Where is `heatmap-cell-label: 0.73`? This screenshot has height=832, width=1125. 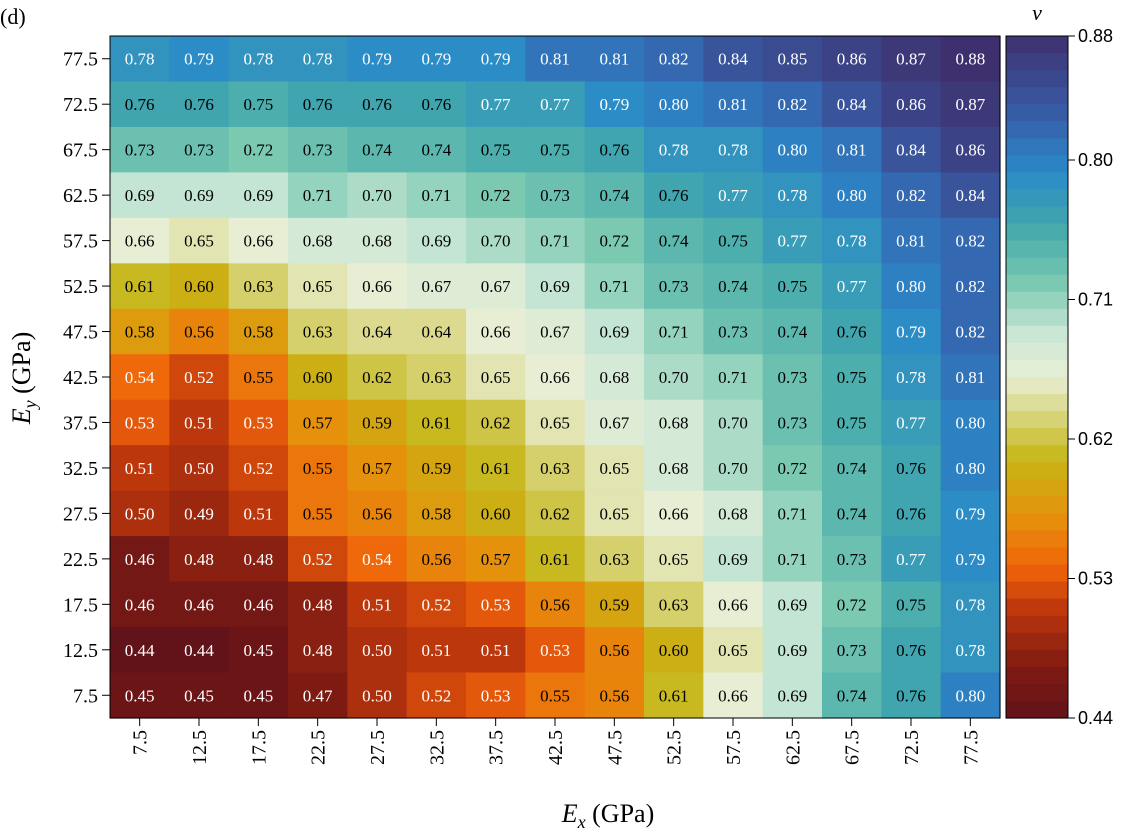 heatmap-cell-label: 0.73 is located at coordinates (792, 377).